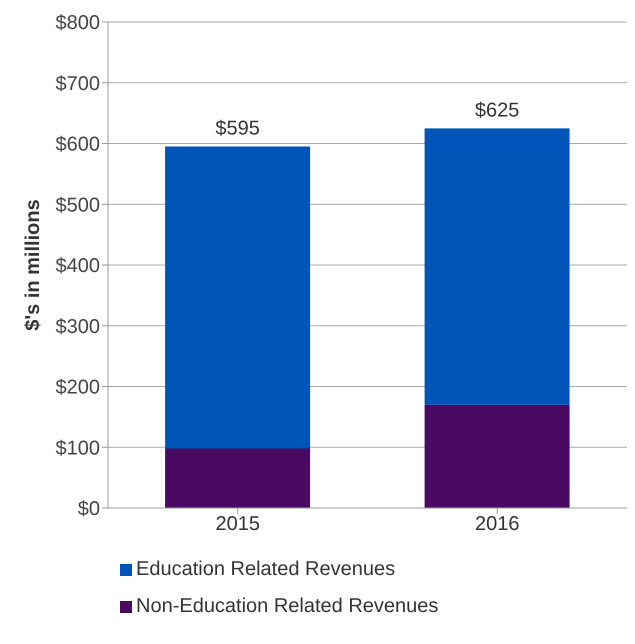 The width and height of the screenshot is (635, 644). Describe the element at coordinates (266, 569) in the screenshot. I see `legend-label: Education Related Revenues` at that location.